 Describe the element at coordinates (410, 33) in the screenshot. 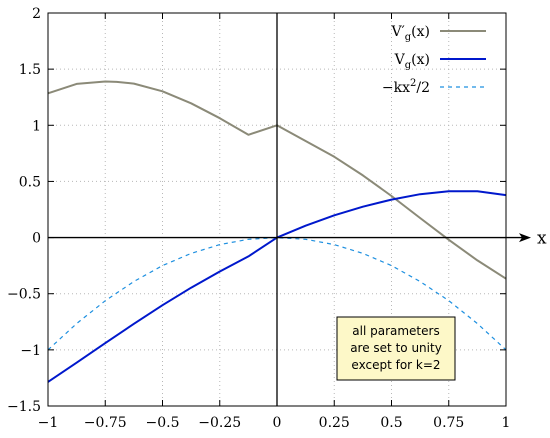

I see `legend-label-1: V′g(x)` at that location.